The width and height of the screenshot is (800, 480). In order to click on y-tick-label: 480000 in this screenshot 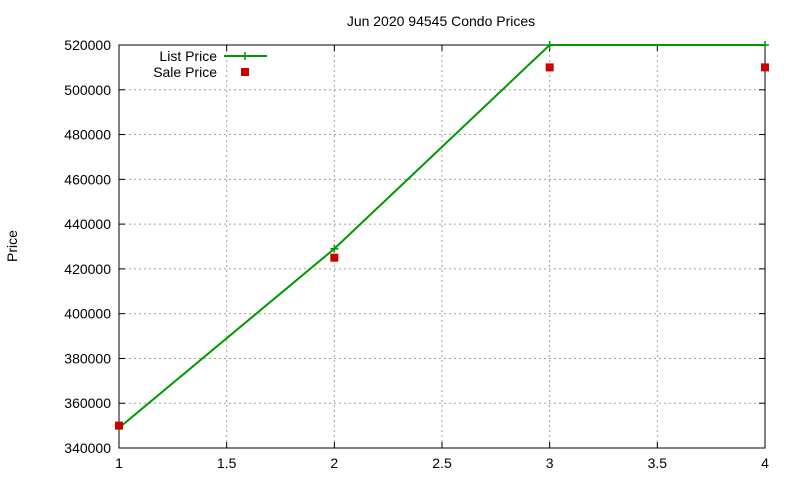, I will do `click(87, 135)`.